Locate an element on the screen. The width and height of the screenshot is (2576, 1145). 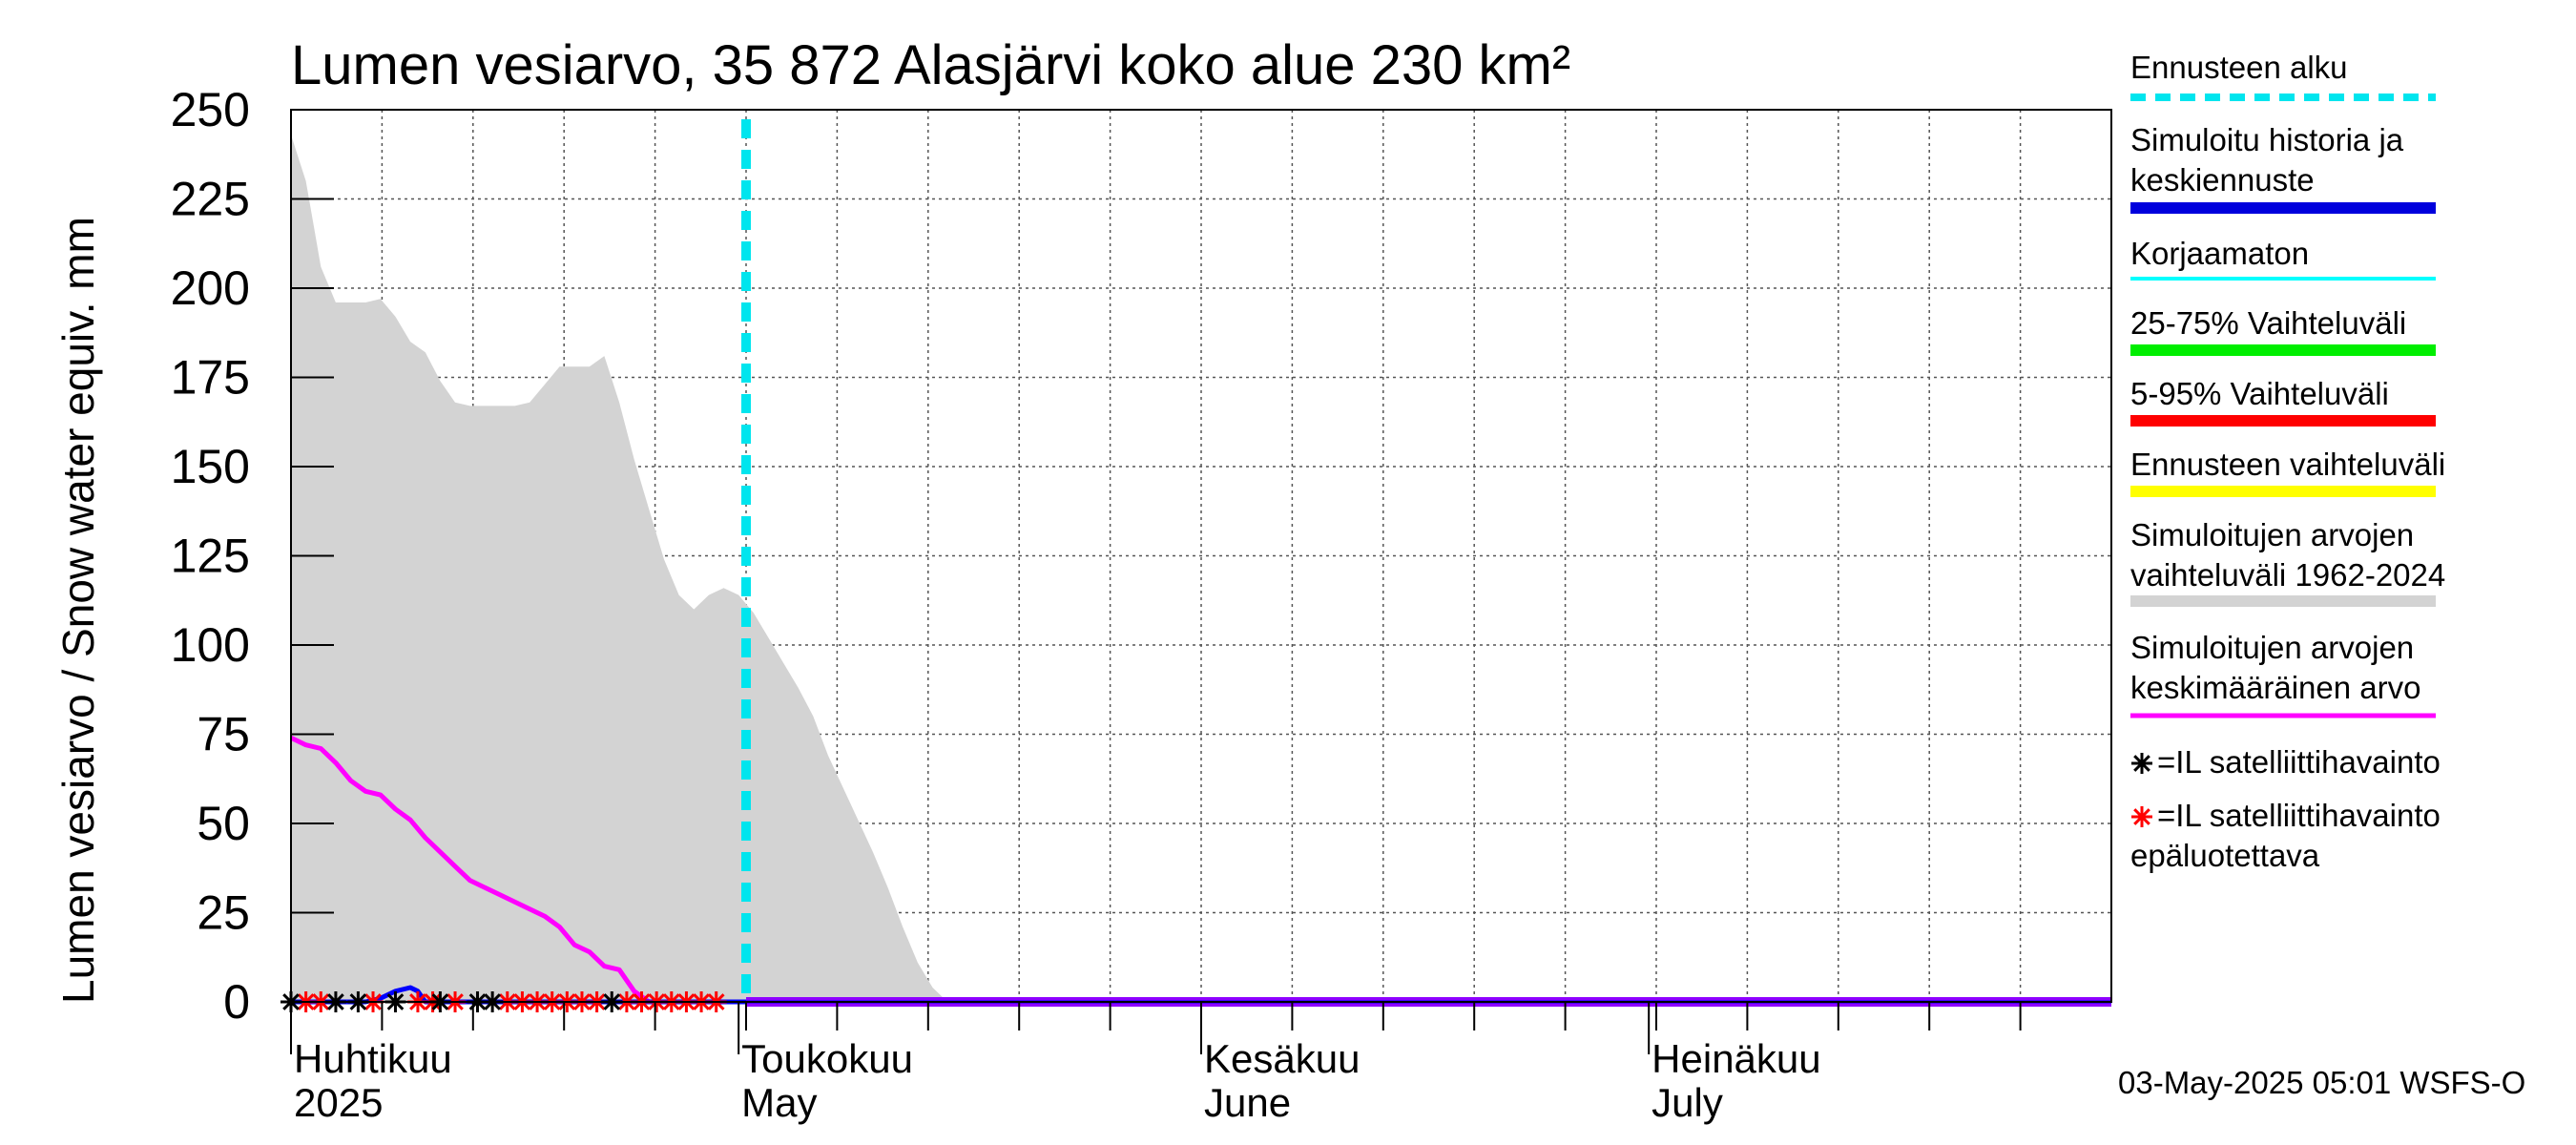
y-tick-label: 200 is located at coordinates (210, 288).